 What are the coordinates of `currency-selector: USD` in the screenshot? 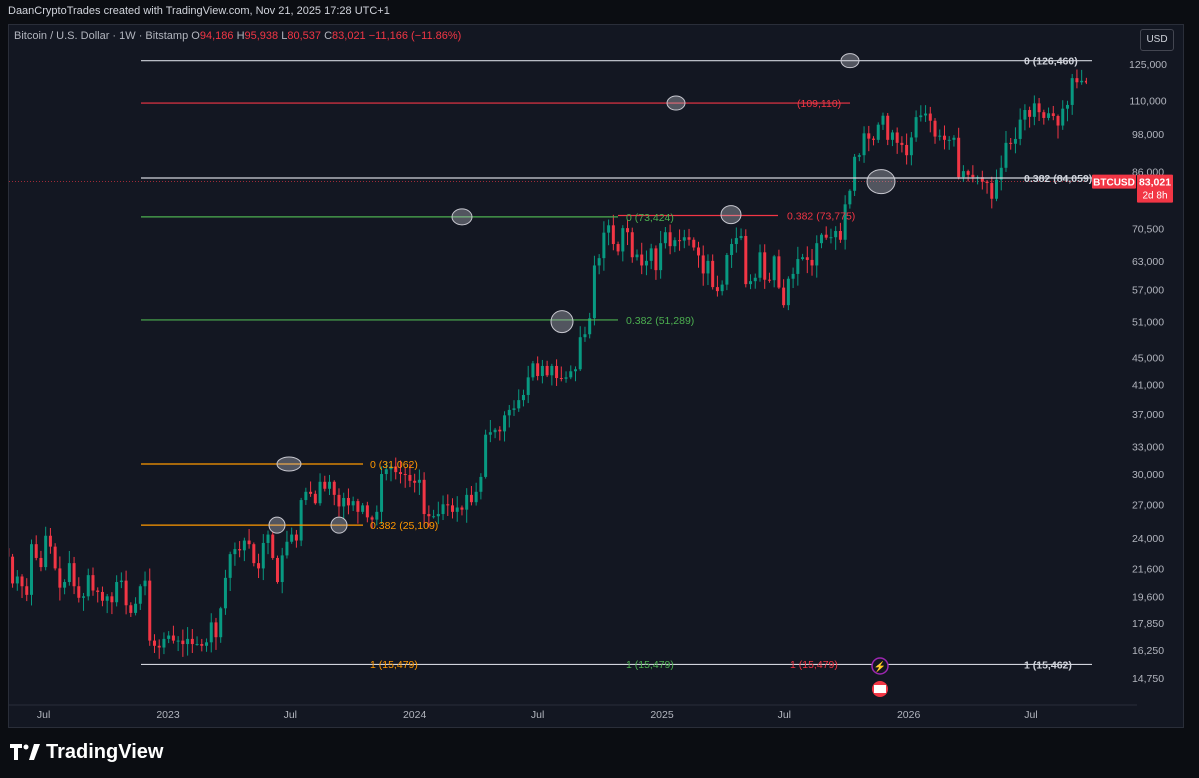 It's located at (1157, 40).